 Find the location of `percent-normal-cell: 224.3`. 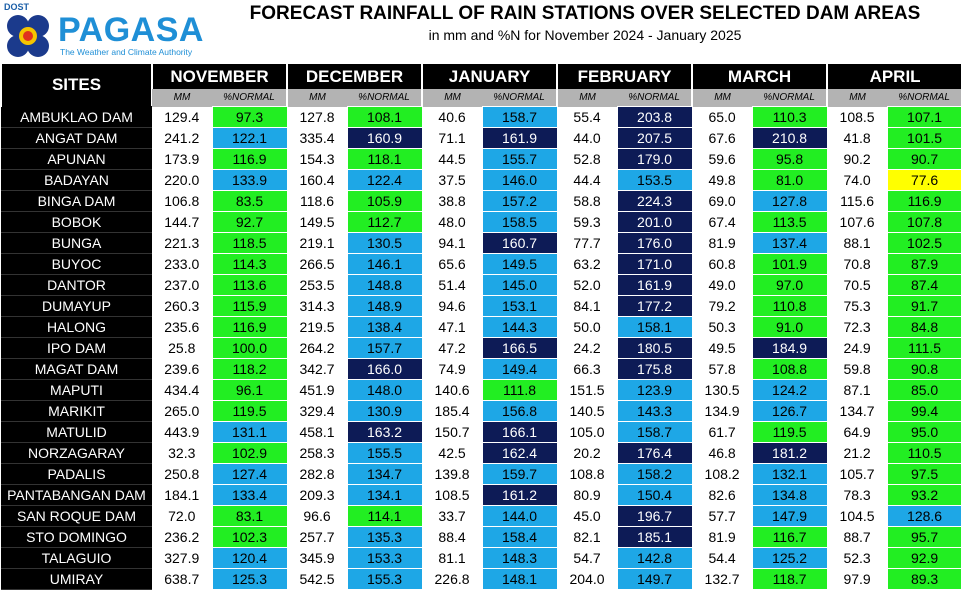

percent-normal-cell: 224.3 is located at coordinates (654, 201).